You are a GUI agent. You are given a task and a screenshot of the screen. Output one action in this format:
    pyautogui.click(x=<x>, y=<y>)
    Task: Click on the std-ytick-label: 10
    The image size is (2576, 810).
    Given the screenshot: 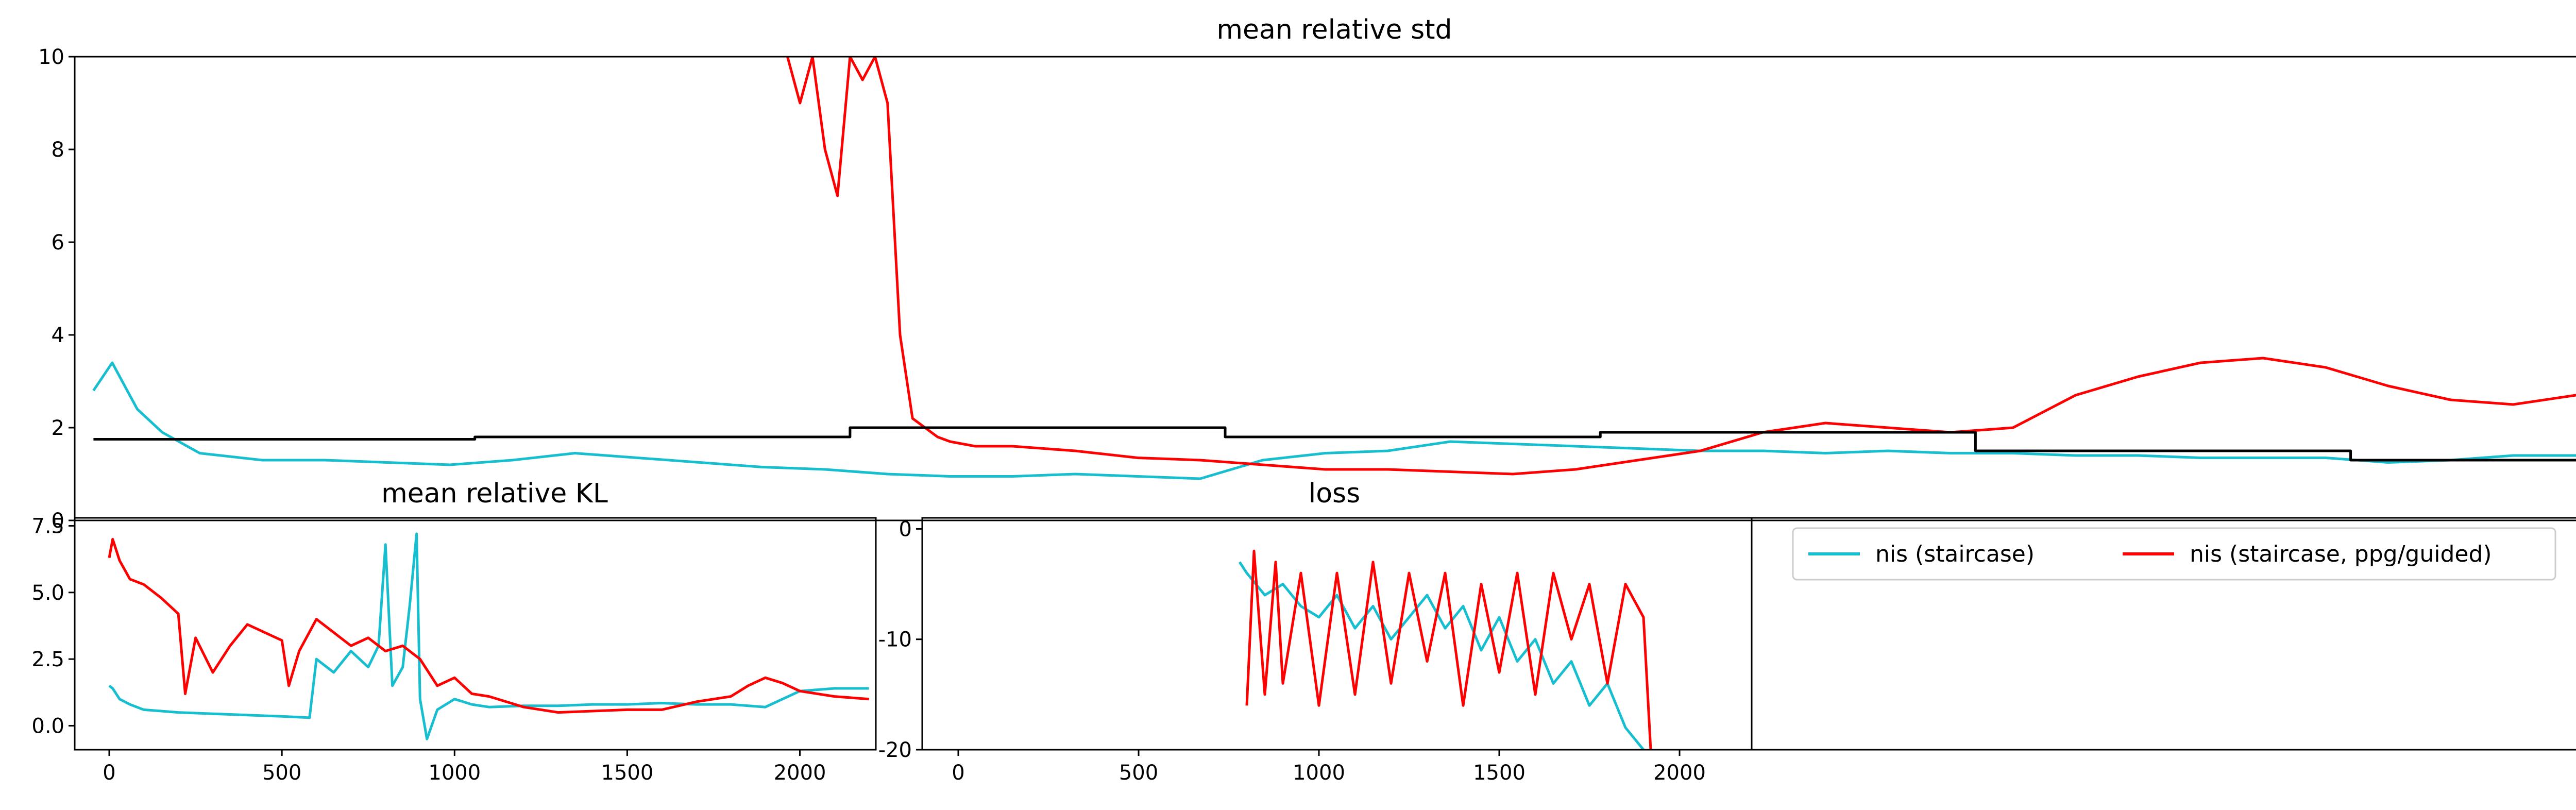 What is the action you would take?
    pyautogui.click(x=51, y=57)
    